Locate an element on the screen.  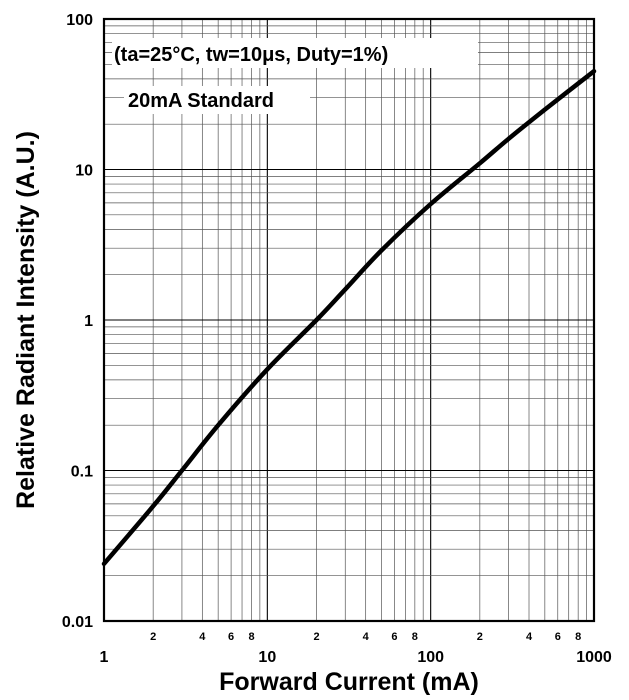
y-tick-labels: 100 10 1 0.1 0.01 is located at coordinates (77, 321).